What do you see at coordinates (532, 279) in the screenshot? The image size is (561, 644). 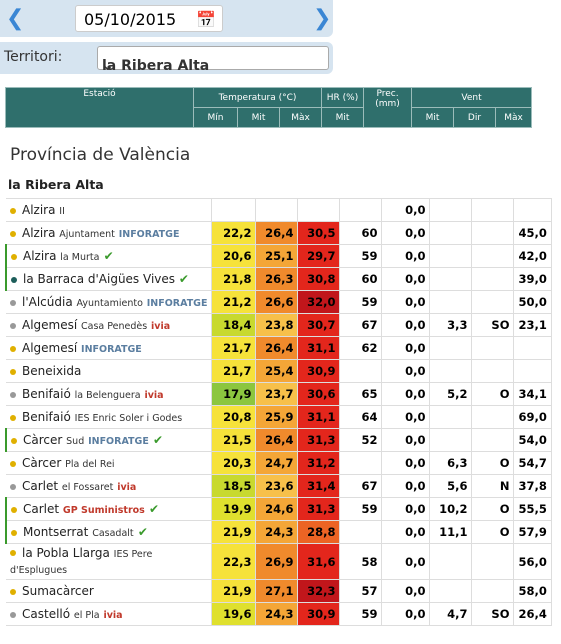 I see `data-cell: 39,0` at bounding box center [532, 279].